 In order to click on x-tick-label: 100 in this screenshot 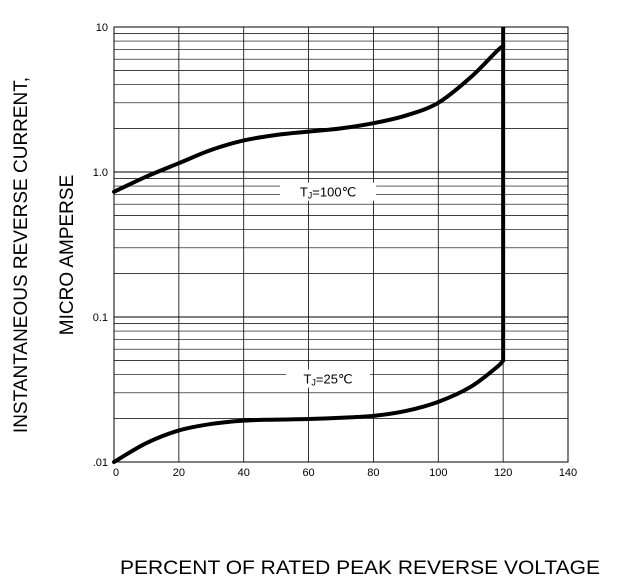, I will do `click(438, 473)`.